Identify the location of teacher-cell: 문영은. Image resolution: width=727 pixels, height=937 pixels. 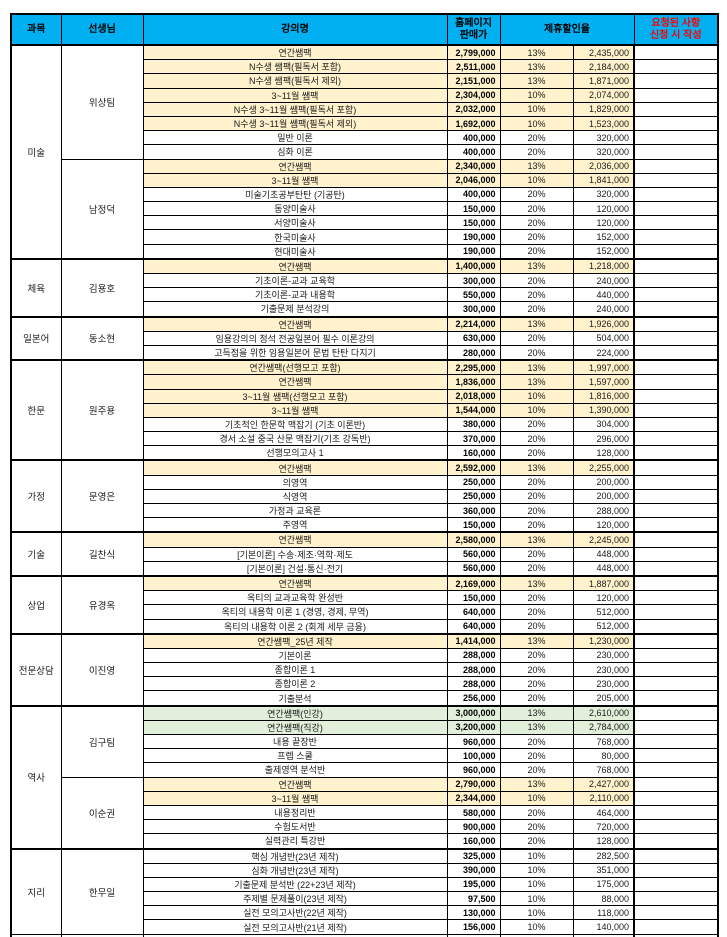
(102, 496).